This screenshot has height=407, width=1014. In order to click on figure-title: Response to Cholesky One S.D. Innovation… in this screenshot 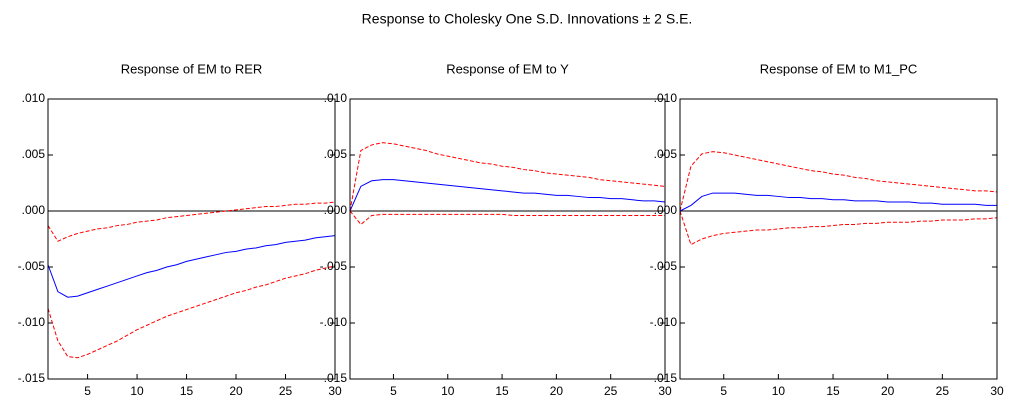, I will do `click(527, 19)`.